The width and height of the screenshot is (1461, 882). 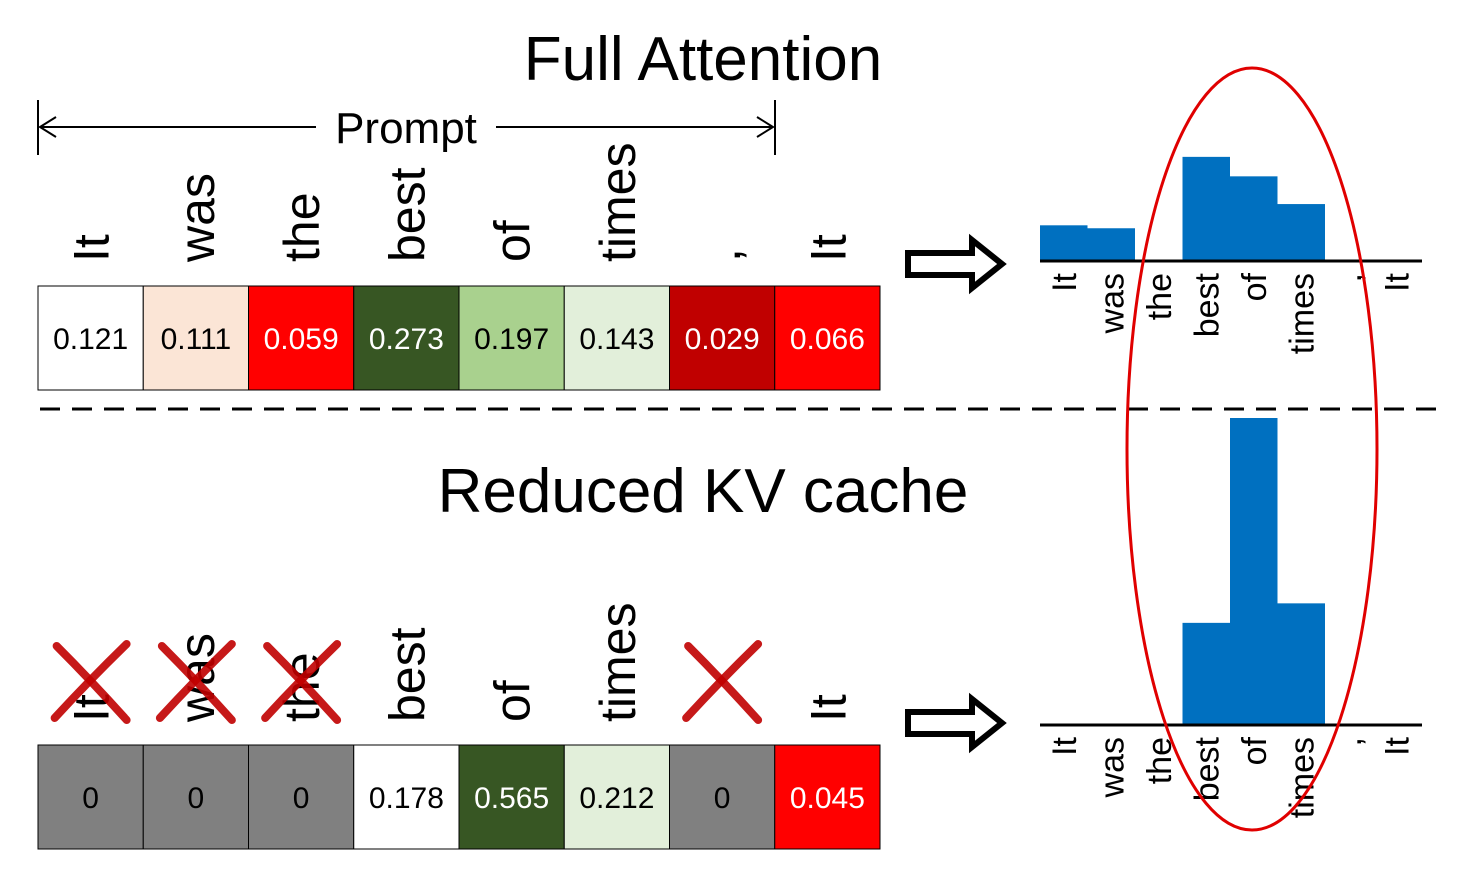 I want to click on score-value: 0.273, so click(x=406, y=339).